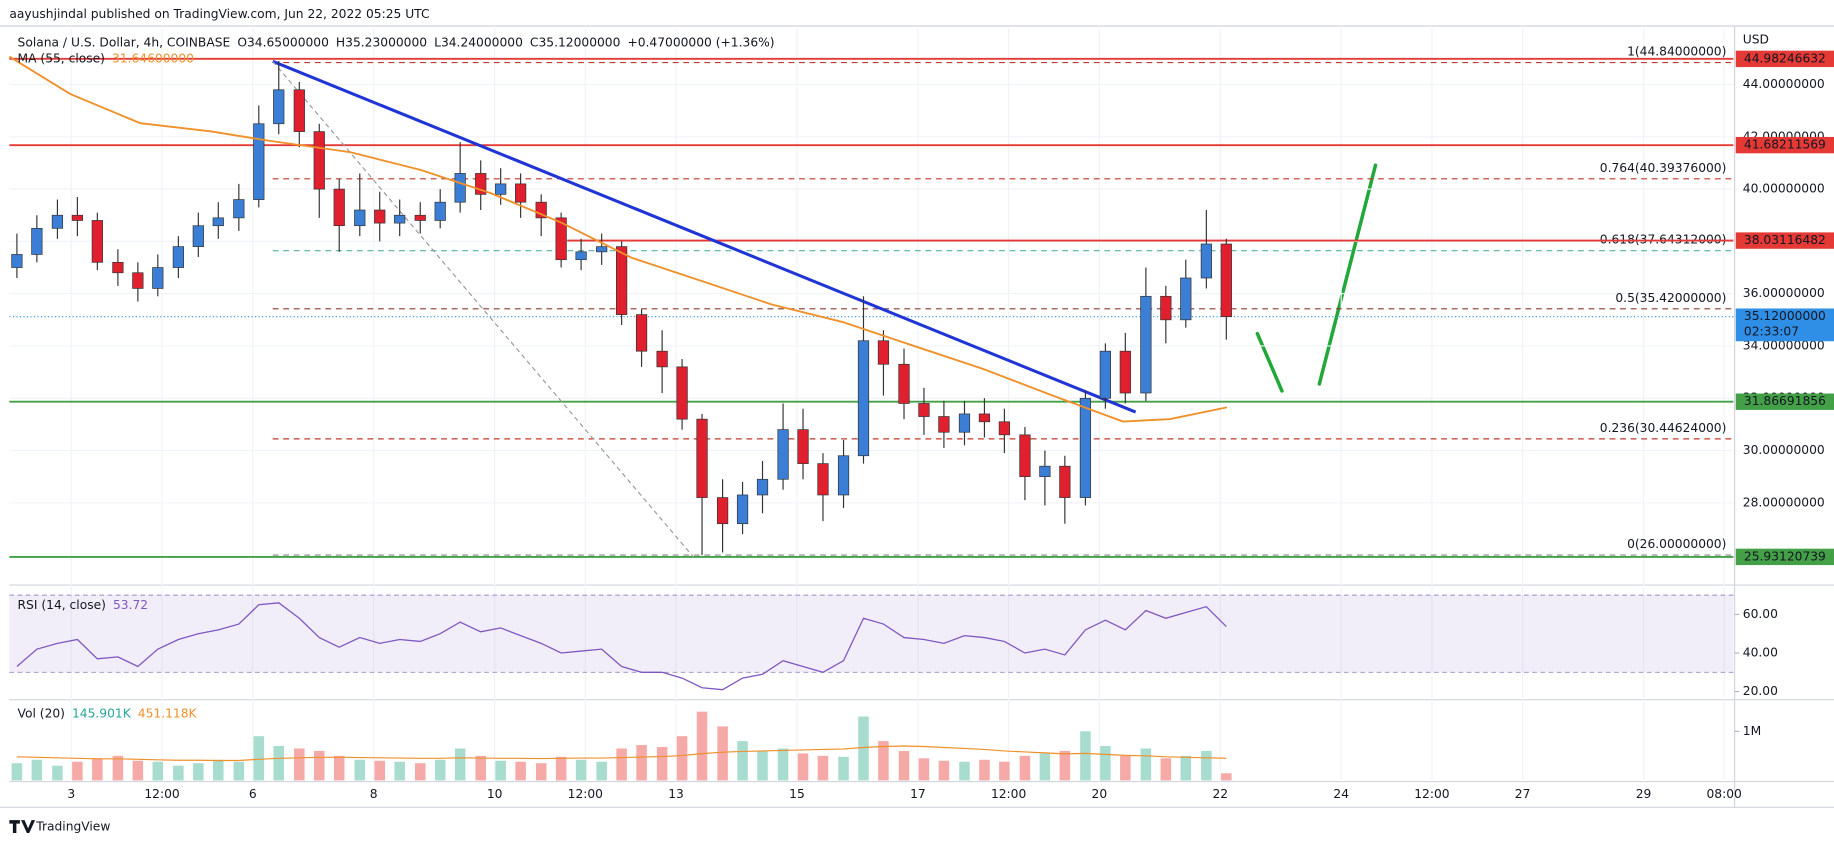 This screenshot has height=845, width=1834. I want to click on level-price-label: 38.03116482, so click(1785, 240).